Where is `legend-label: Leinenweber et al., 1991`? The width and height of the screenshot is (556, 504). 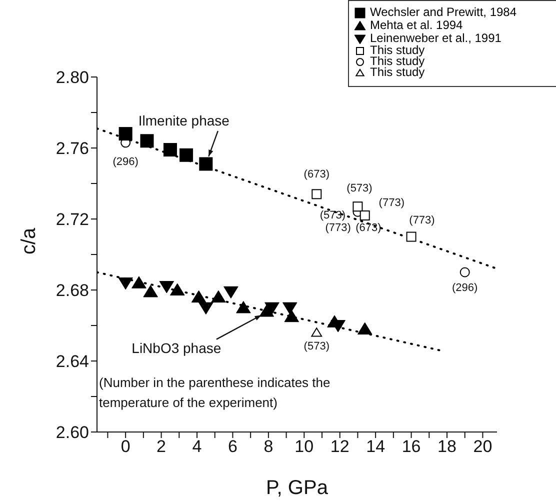
legend-label: Leinenweber et al., 1991 is located at coordinates (436, 38).